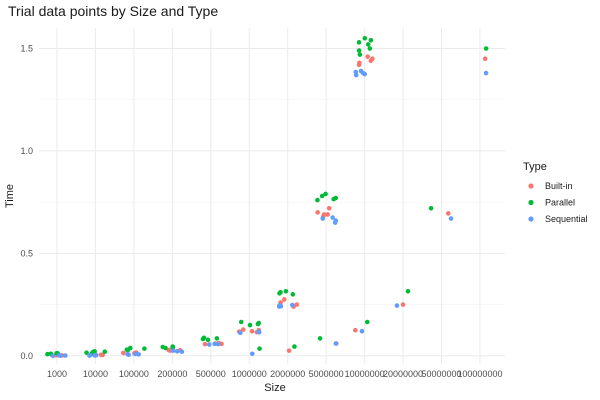 The height and width of the screenshot is (400, 600). Describe the element at coordinates (326, 374) in the screenshot. I see `x-tick-label: 5000000` at that location.